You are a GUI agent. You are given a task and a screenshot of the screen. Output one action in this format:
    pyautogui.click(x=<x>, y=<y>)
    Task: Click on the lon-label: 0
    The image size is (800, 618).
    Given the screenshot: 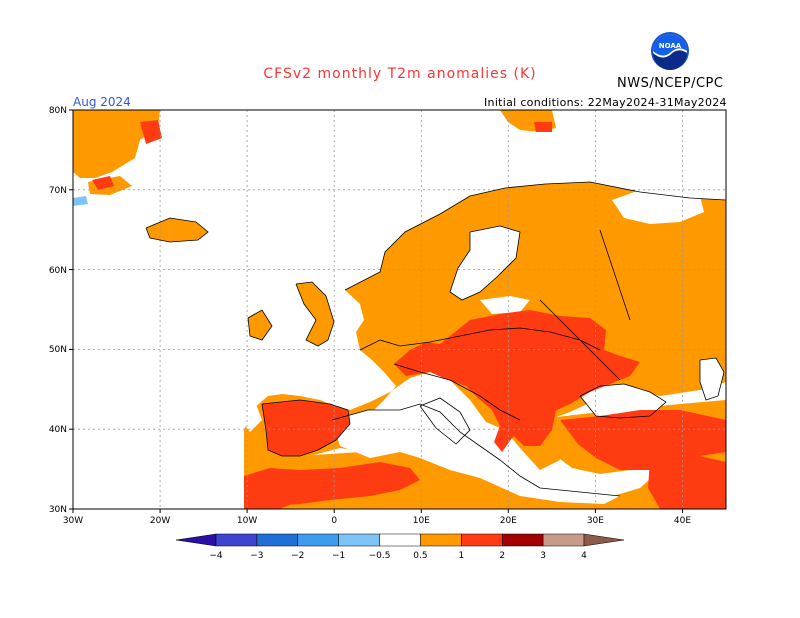 What is the action you would take?
    pyautogui.click(x=334, y=521)
    